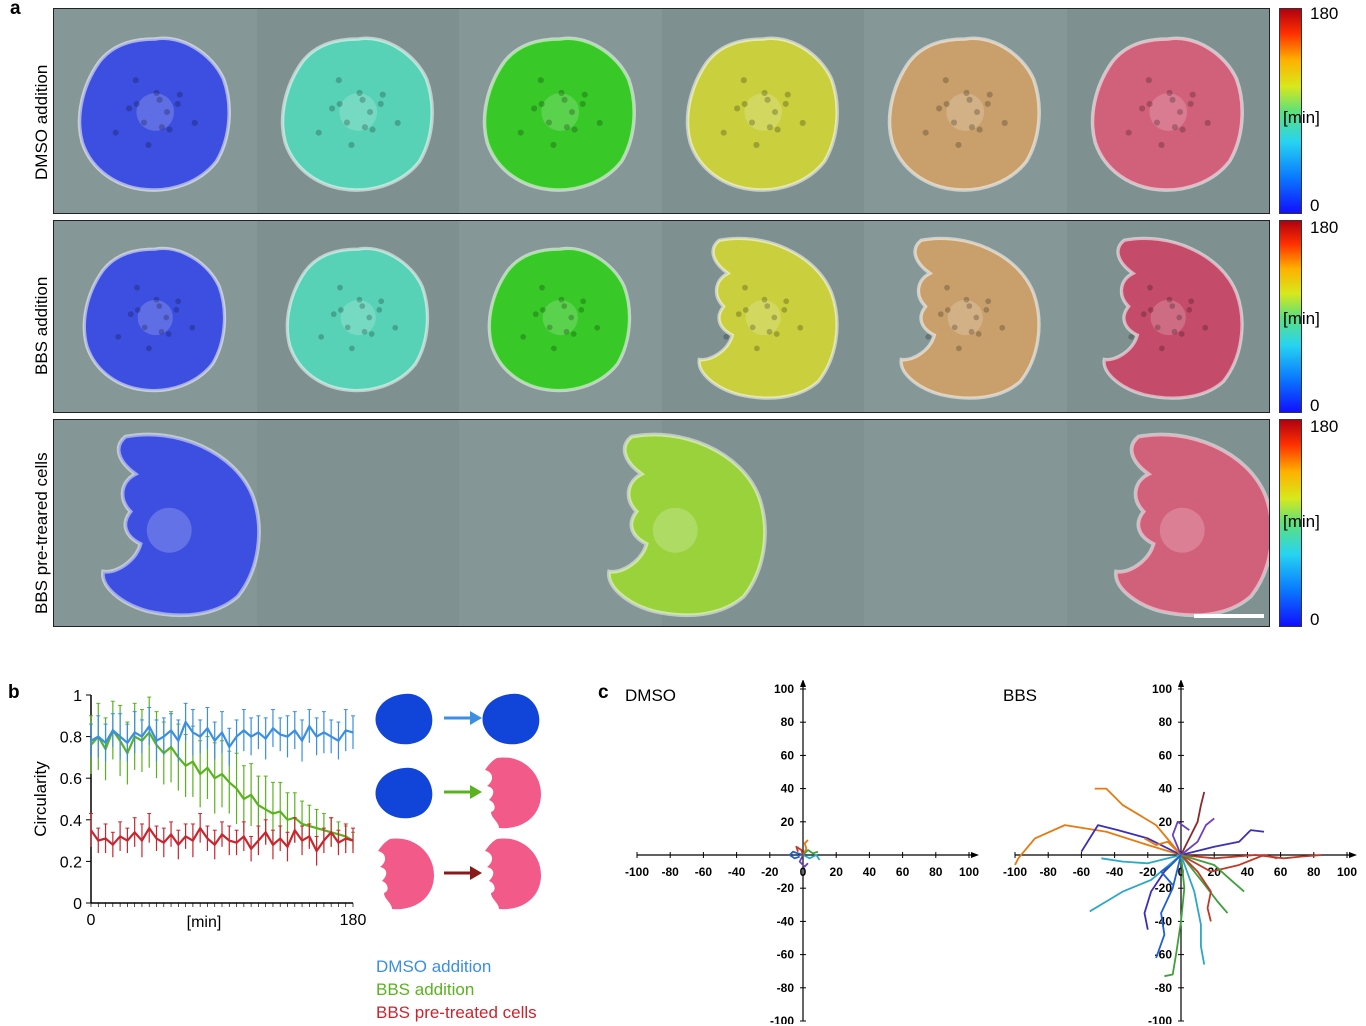  What do you see at coordinates (1015, 872) in the screenshot?
I see `x-tick-label: -100` at bounding box center [1015, 872].